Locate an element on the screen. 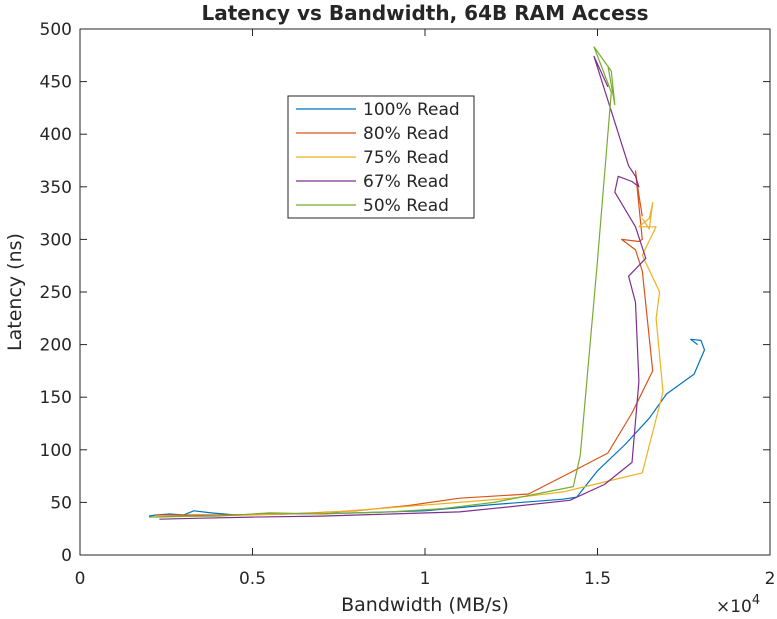 The image size is (777, 619). x-tick-label: 1.5 is located at coordinates (597, 579).